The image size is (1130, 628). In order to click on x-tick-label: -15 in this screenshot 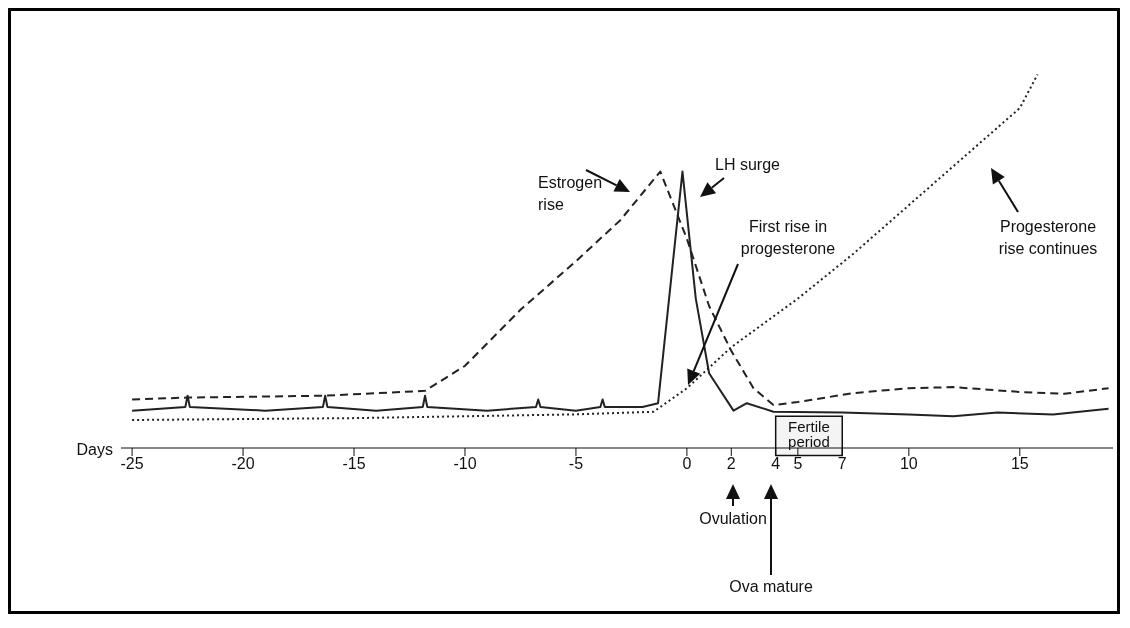, I will do `click(354, 464)`.